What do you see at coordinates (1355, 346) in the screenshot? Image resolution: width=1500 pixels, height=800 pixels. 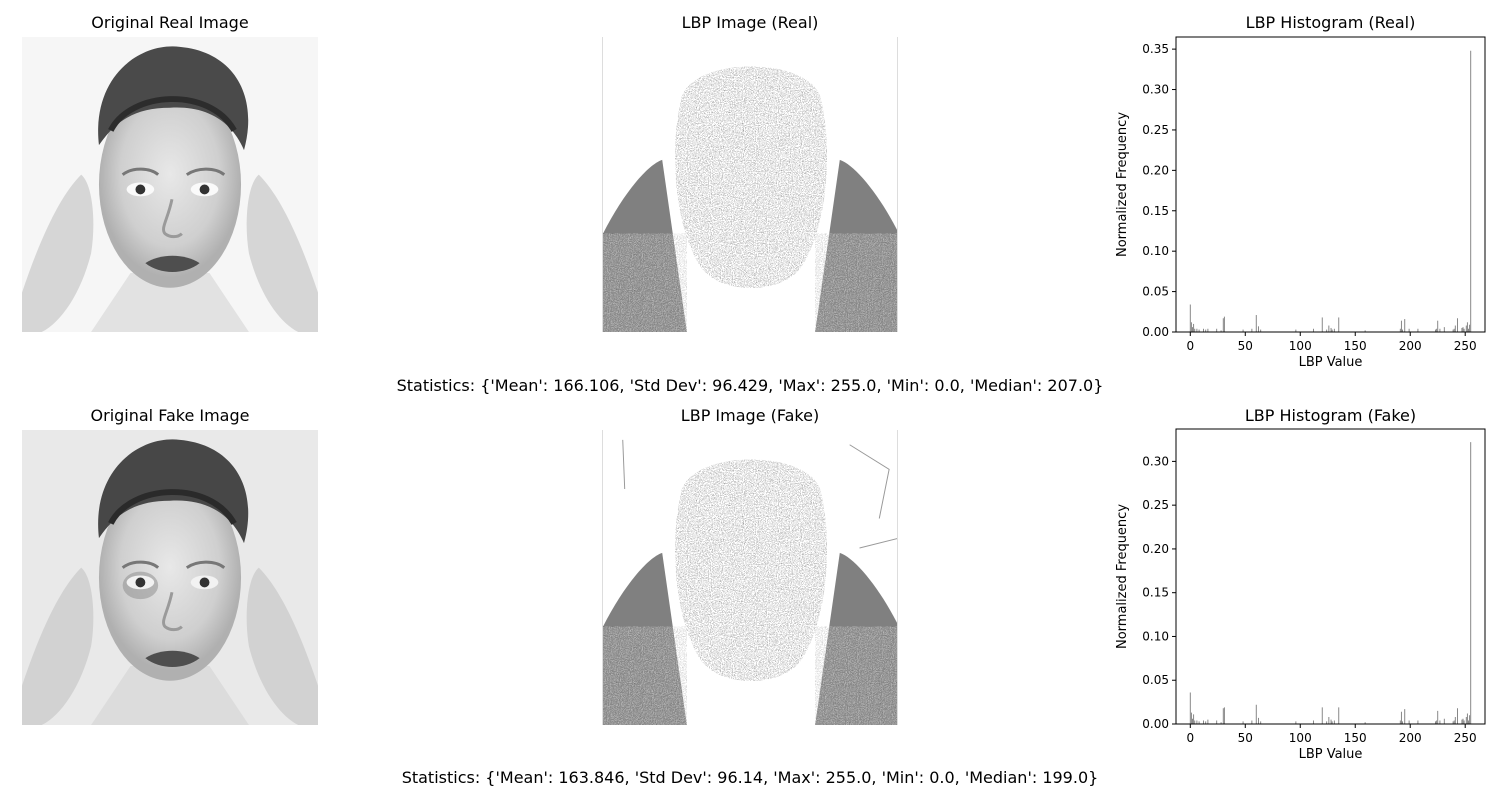 I see `x-tick-label: 150` at bounding box center [1355, 346].